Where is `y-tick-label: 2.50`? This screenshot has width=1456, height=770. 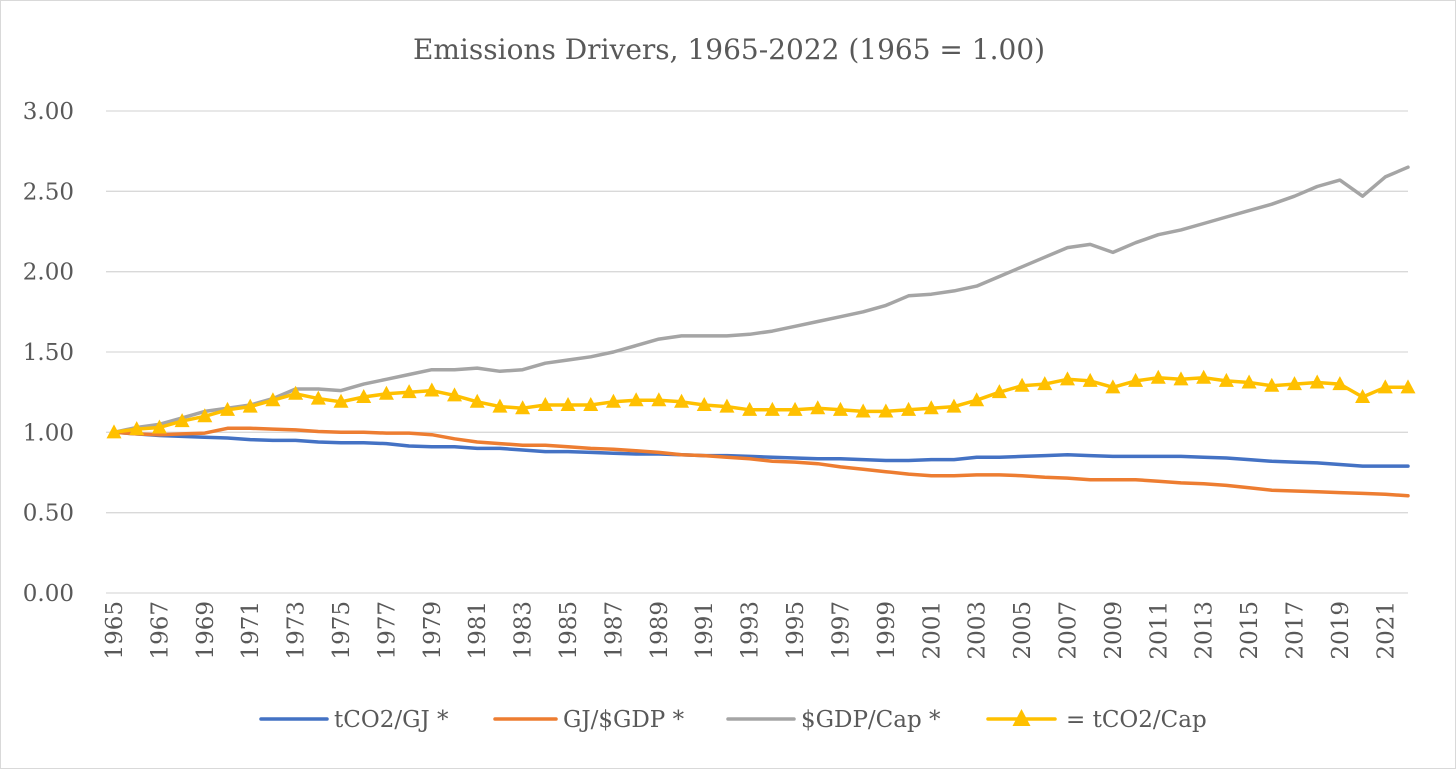
y-tick-label: 2.50 is located at coordinates (48, 192).